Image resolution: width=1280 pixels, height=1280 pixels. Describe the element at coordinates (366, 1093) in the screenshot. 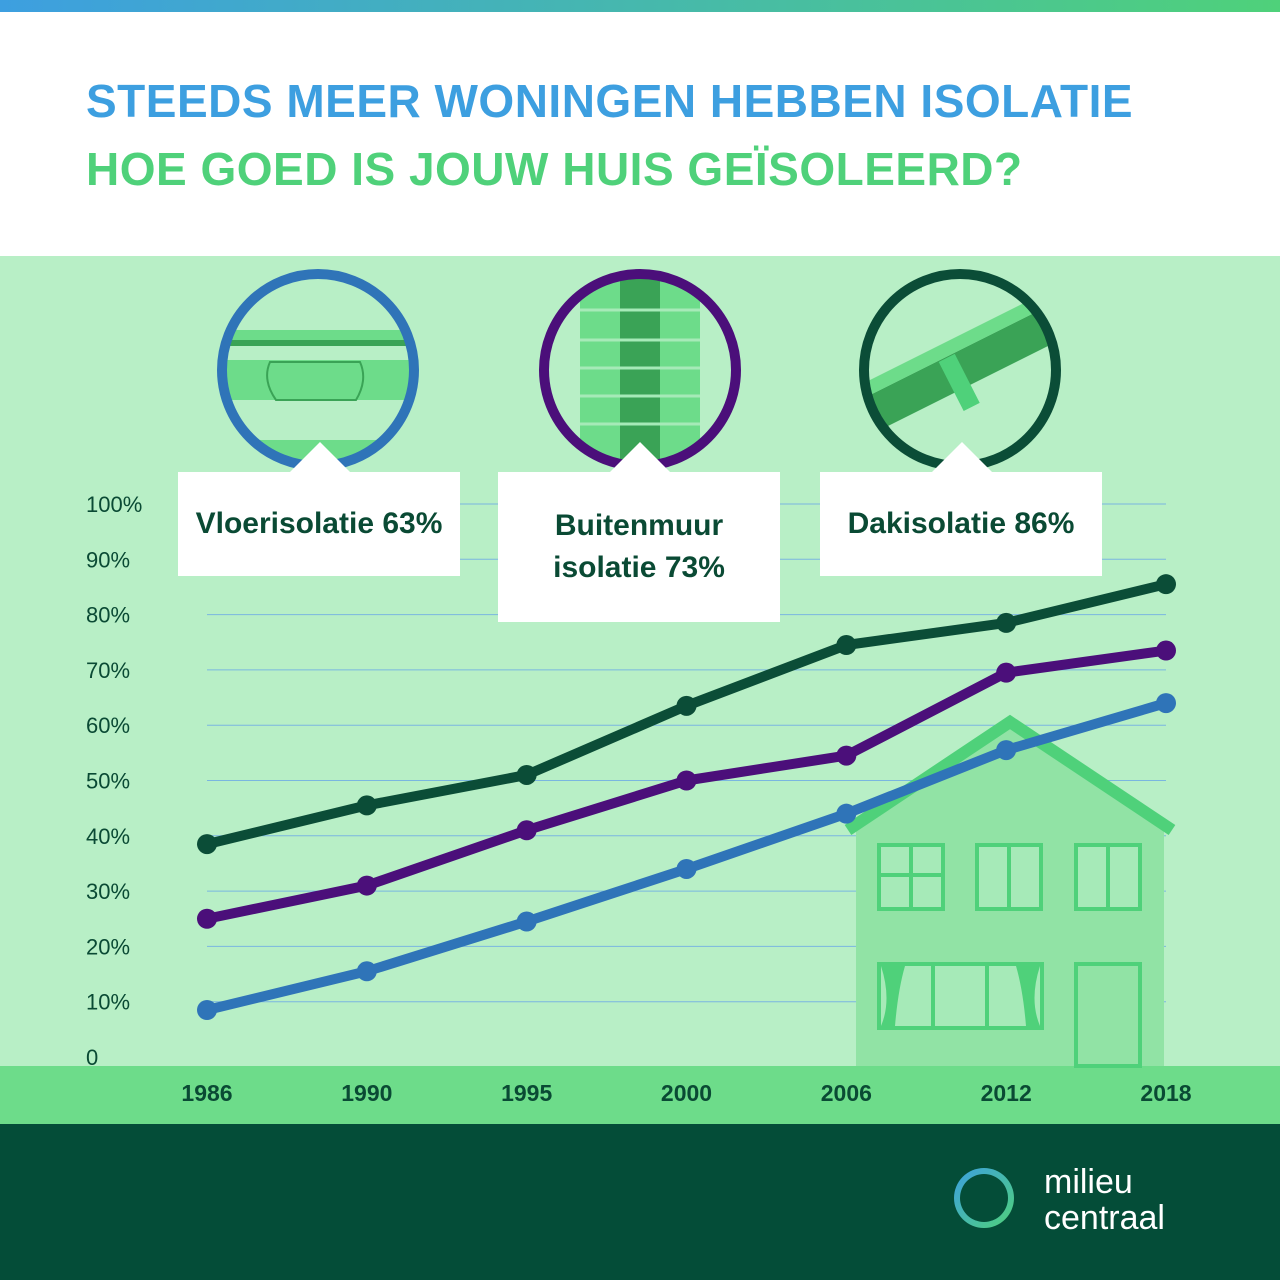

I see `x-tick-label: 1990` at that location.